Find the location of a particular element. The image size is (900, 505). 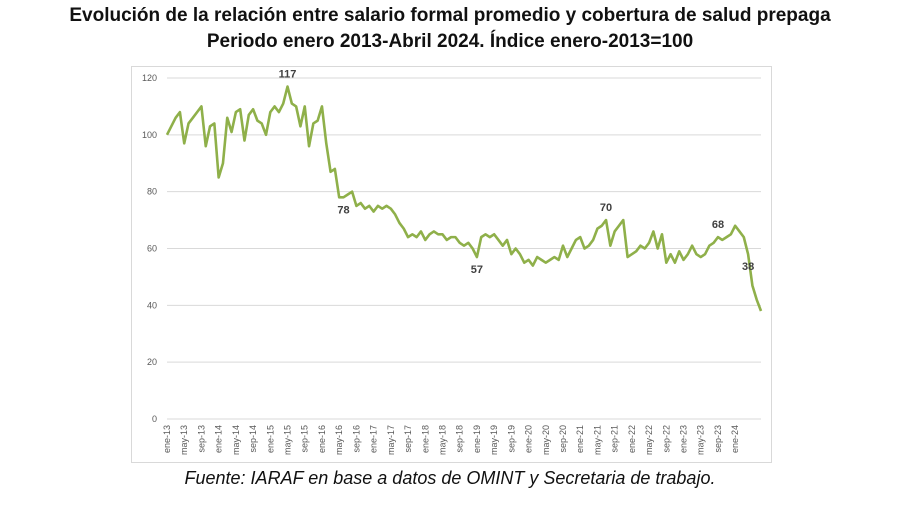

x-tick-label: sep-17 is located at coordinates (408, 439).